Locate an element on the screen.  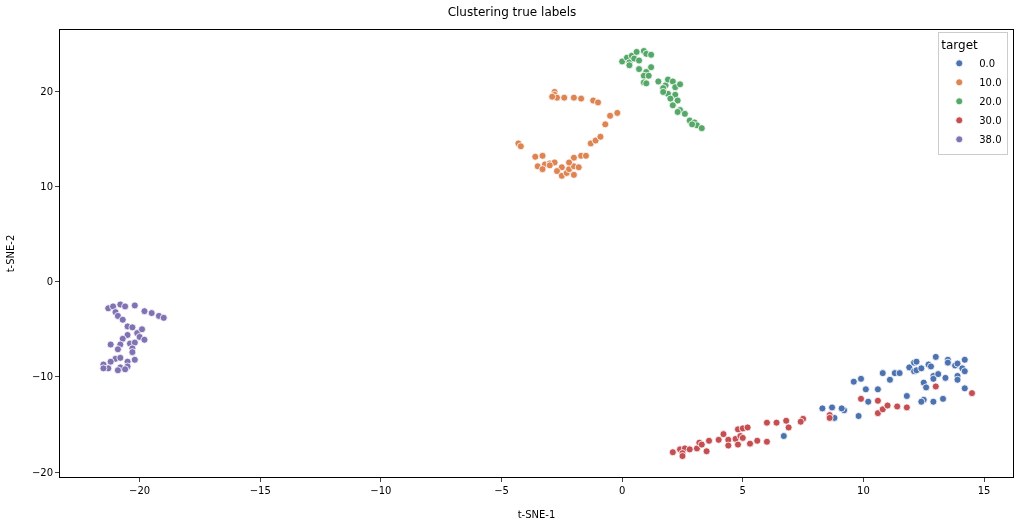
legend-label: 0.0 is located at coordinates (987, 64).